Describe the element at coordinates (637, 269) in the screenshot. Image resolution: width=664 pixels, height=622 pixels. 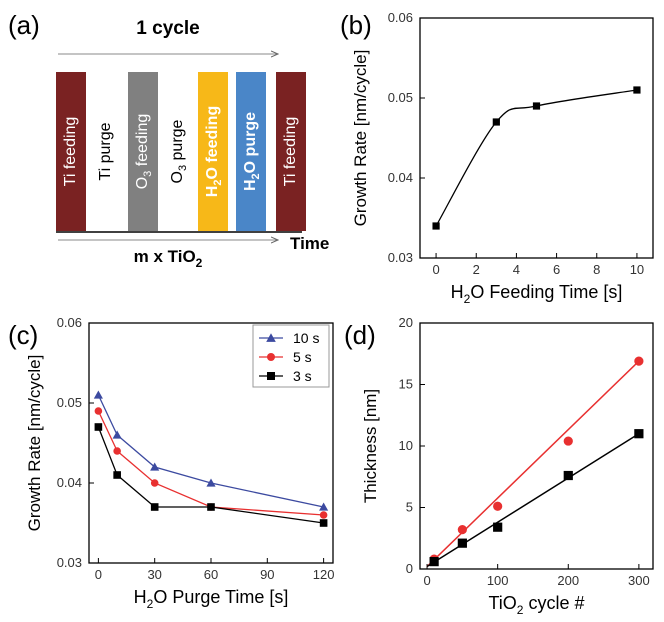
I see `x-tick-label: 10` at that location.